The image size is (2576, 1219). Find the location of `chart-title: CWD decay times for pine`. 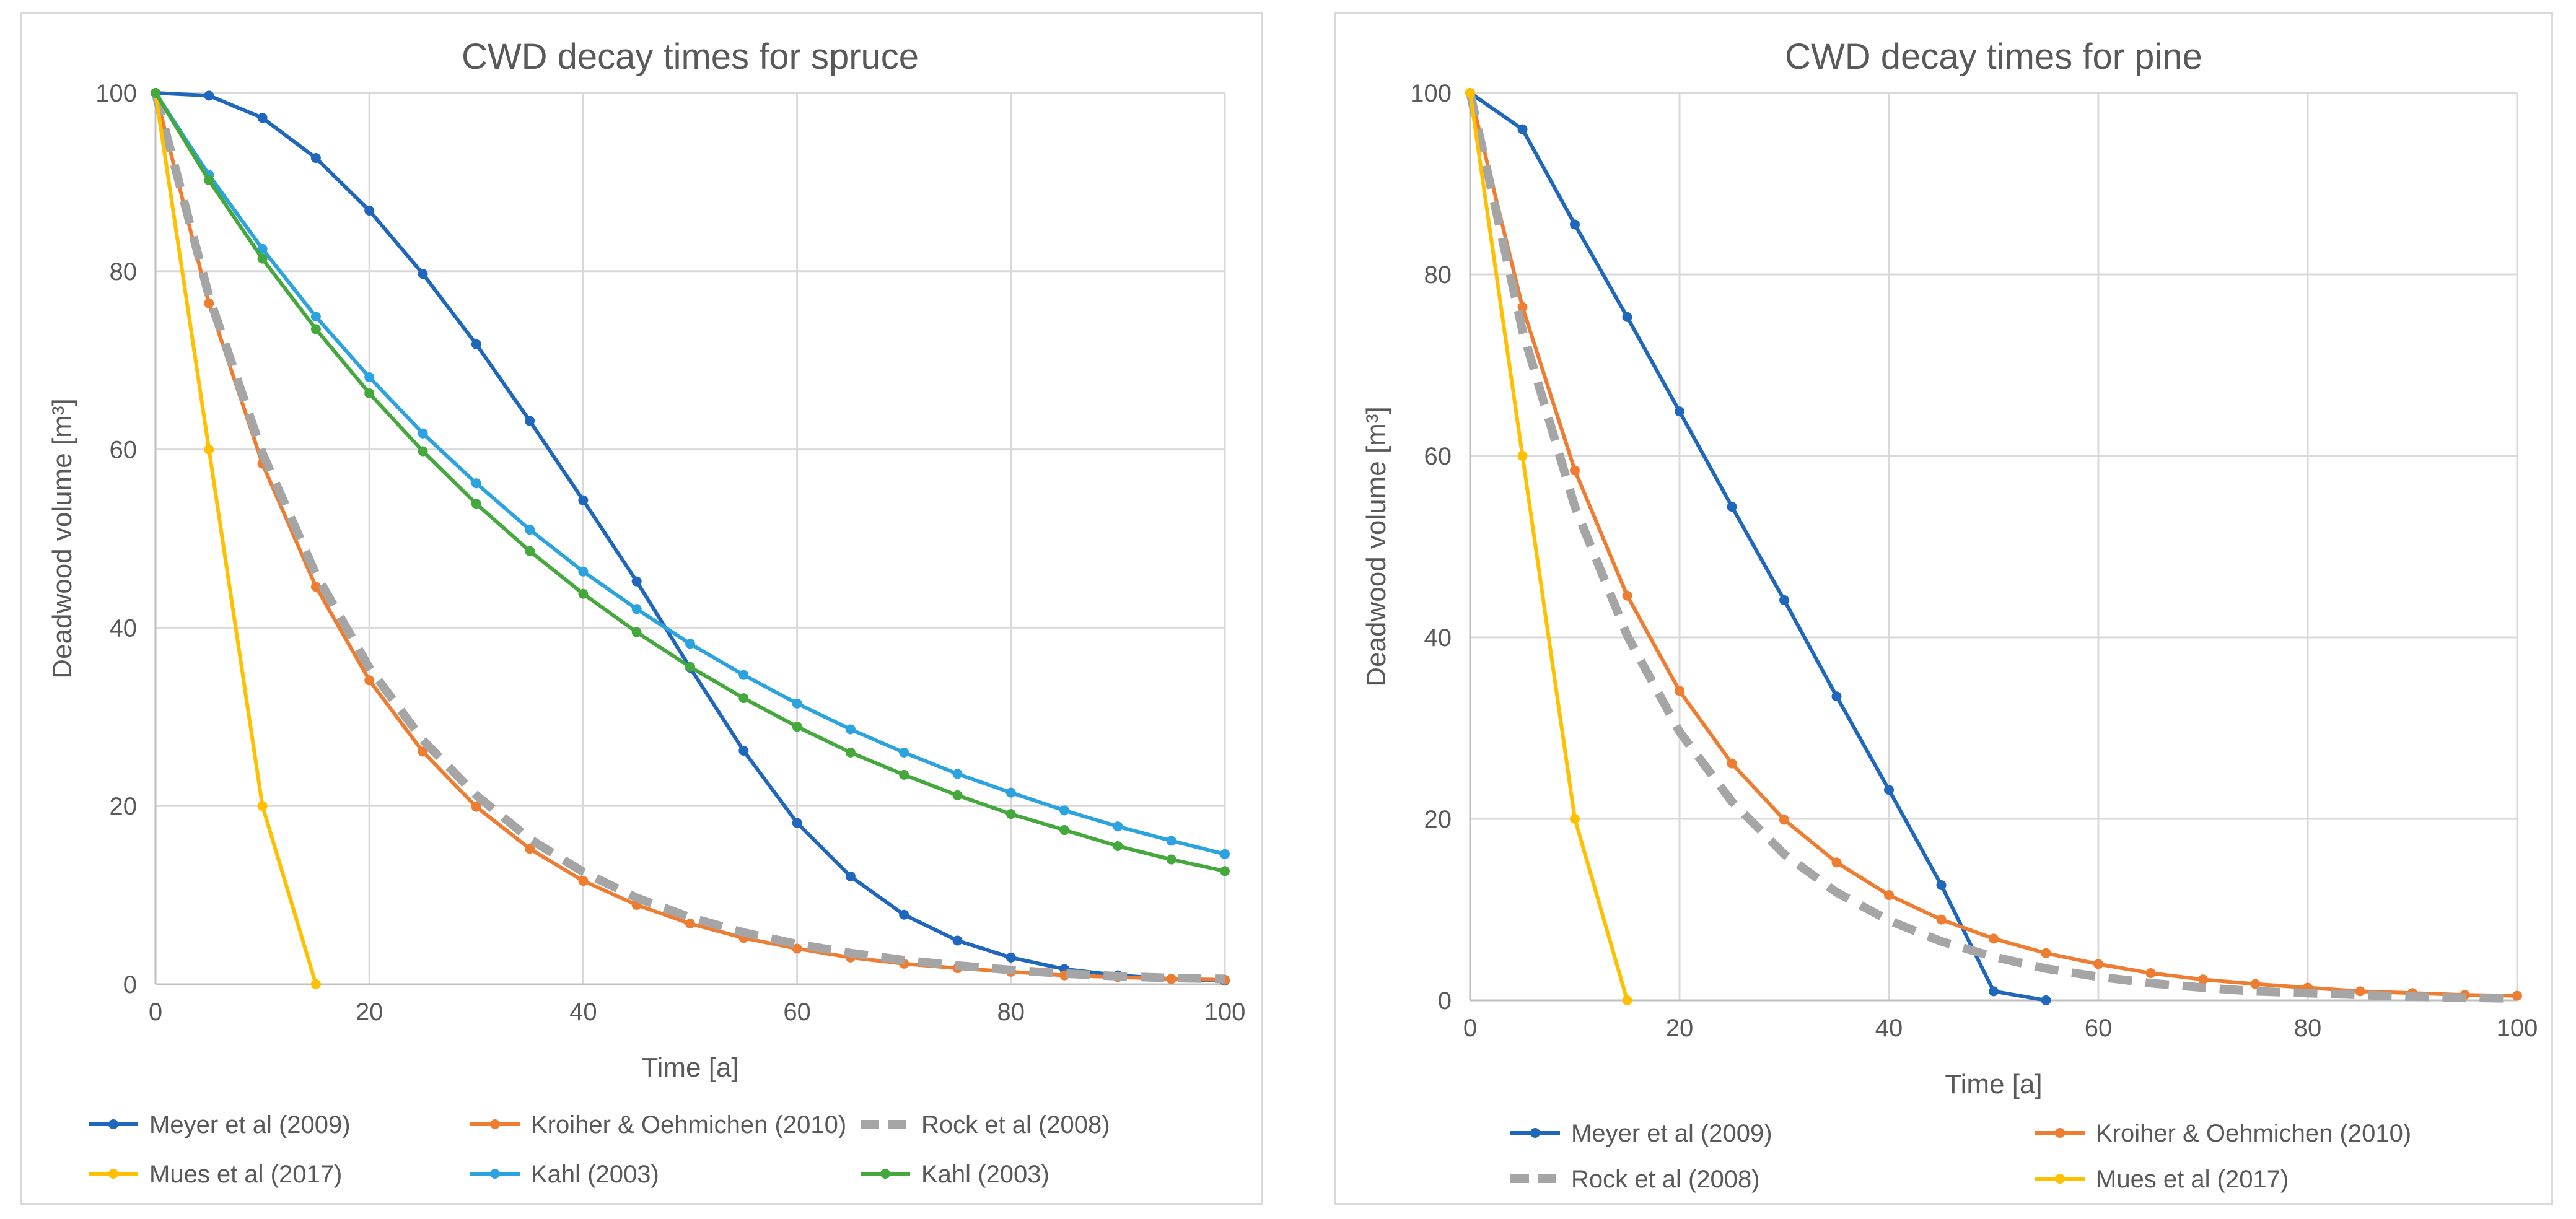

chart-title: CWD decay times for pine is located at coordinates (1993, 57).